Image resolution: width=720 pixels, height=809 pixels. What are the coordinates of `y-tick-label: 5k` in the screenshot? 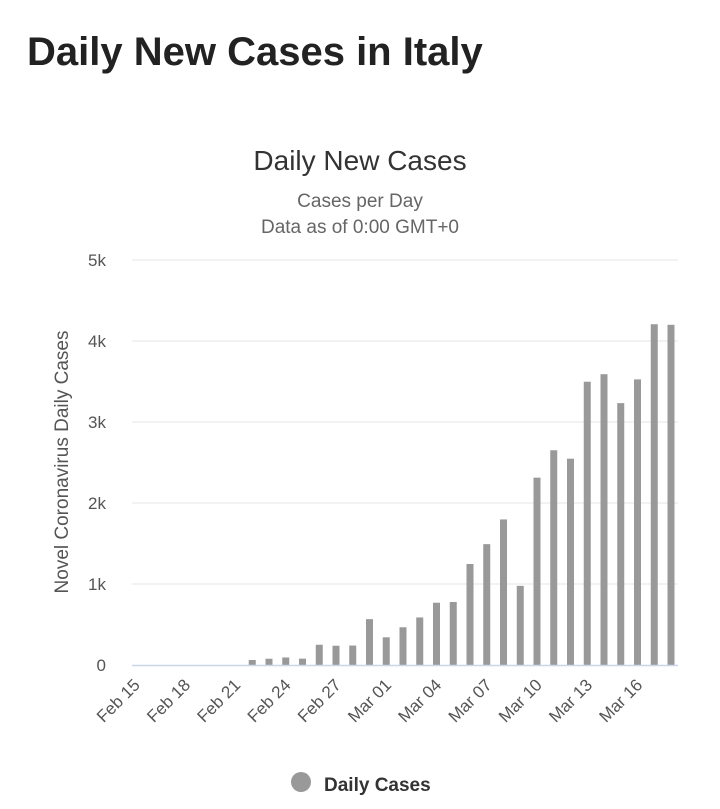 It's located at (97, 260).